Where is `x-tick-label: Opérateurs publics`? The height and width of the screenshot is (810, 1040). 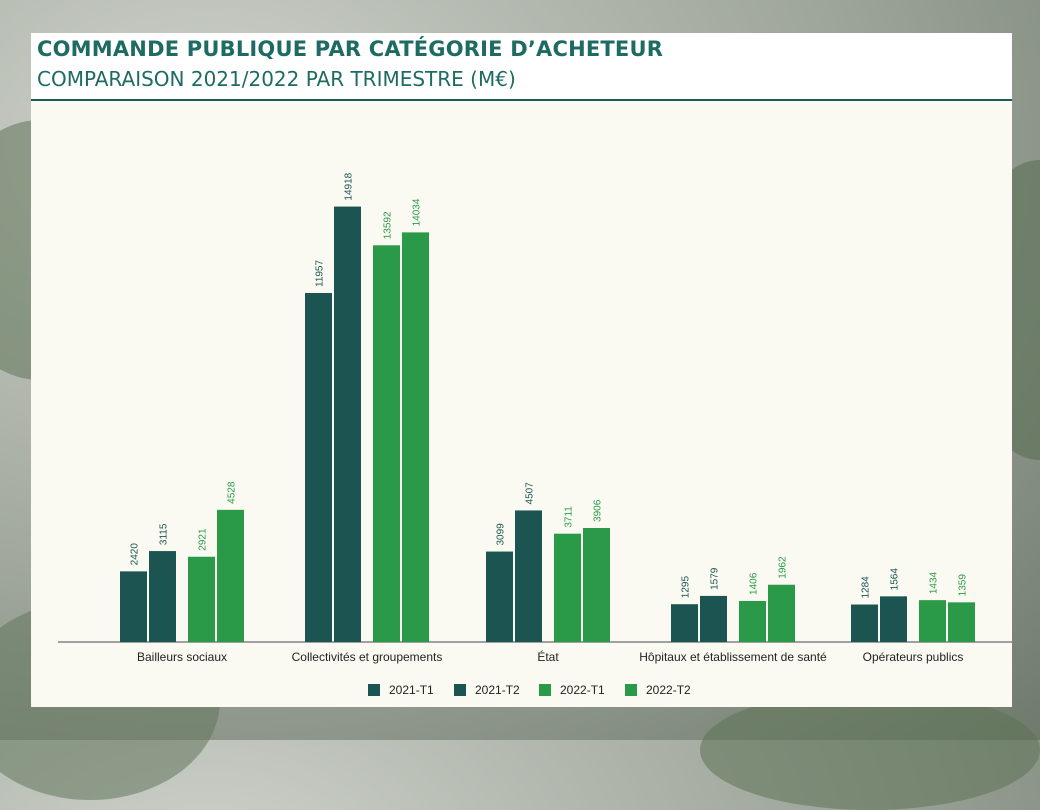 x-tick-label: Opérateurs publics is located at coordinates (913, 657).